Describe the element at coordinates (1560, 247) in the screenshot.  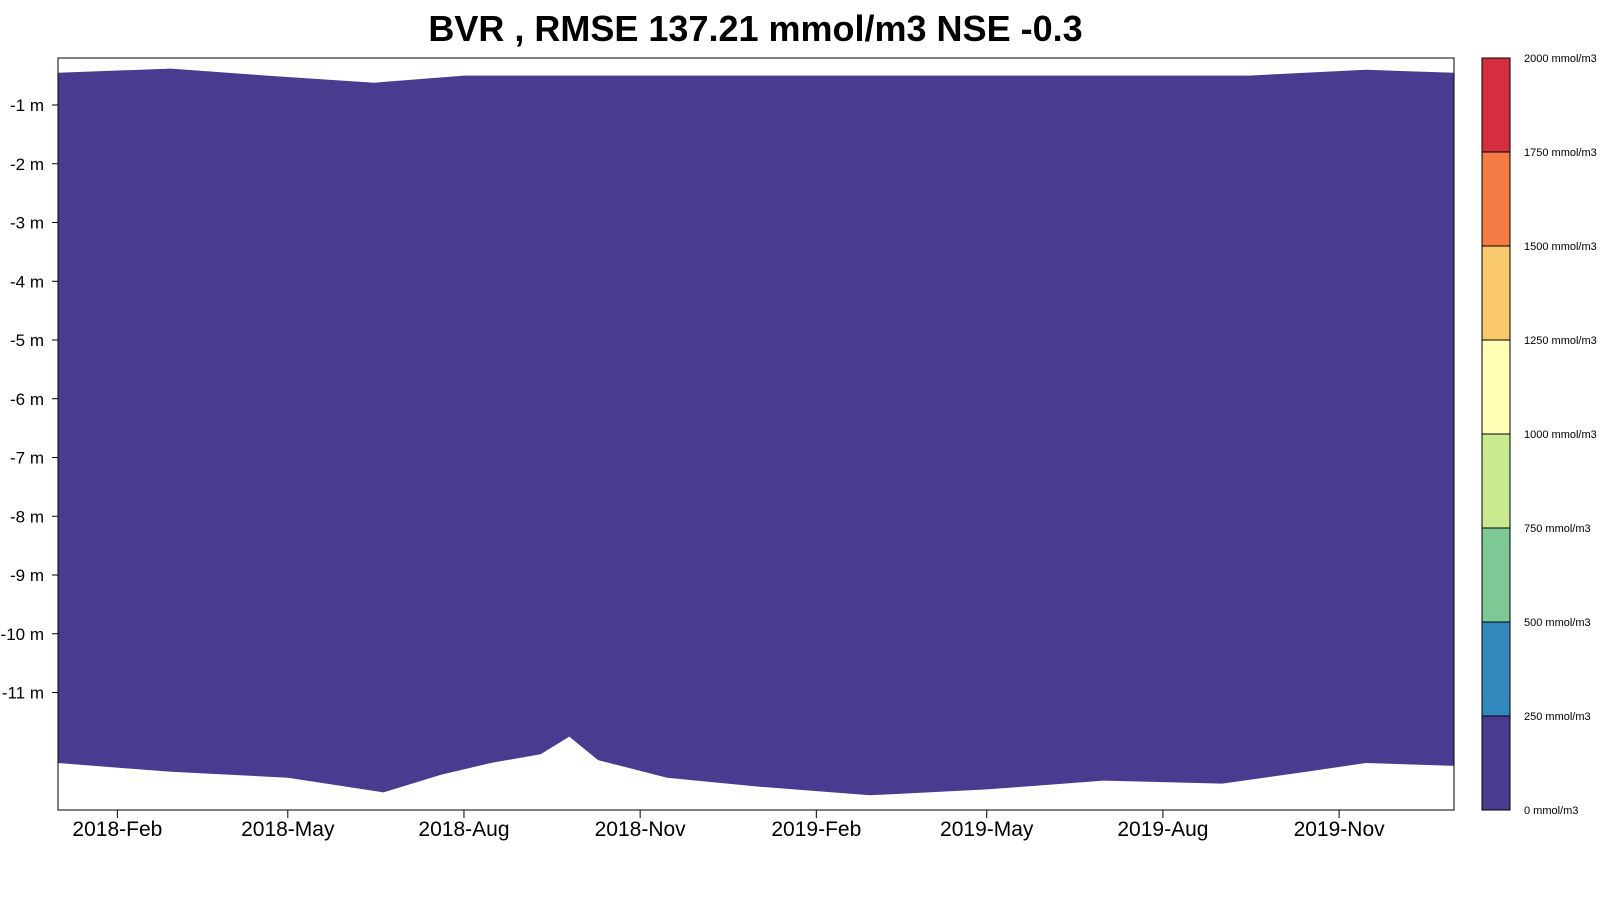
I see `legend-tick-label: 1500 mmol/m3` at that location.